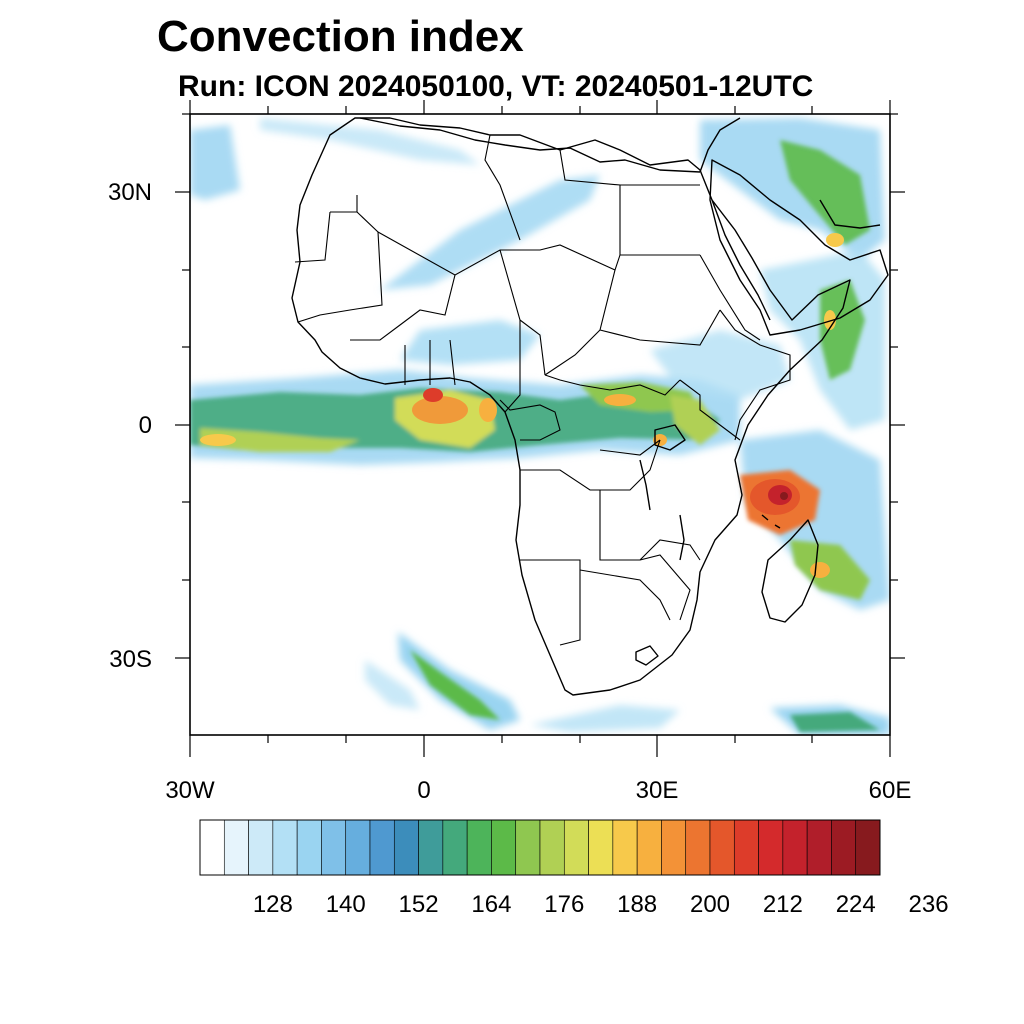  Describe the element at coordinates (130, 659) in the screenshot. I see `lat-label-30s: 30S` at that location.